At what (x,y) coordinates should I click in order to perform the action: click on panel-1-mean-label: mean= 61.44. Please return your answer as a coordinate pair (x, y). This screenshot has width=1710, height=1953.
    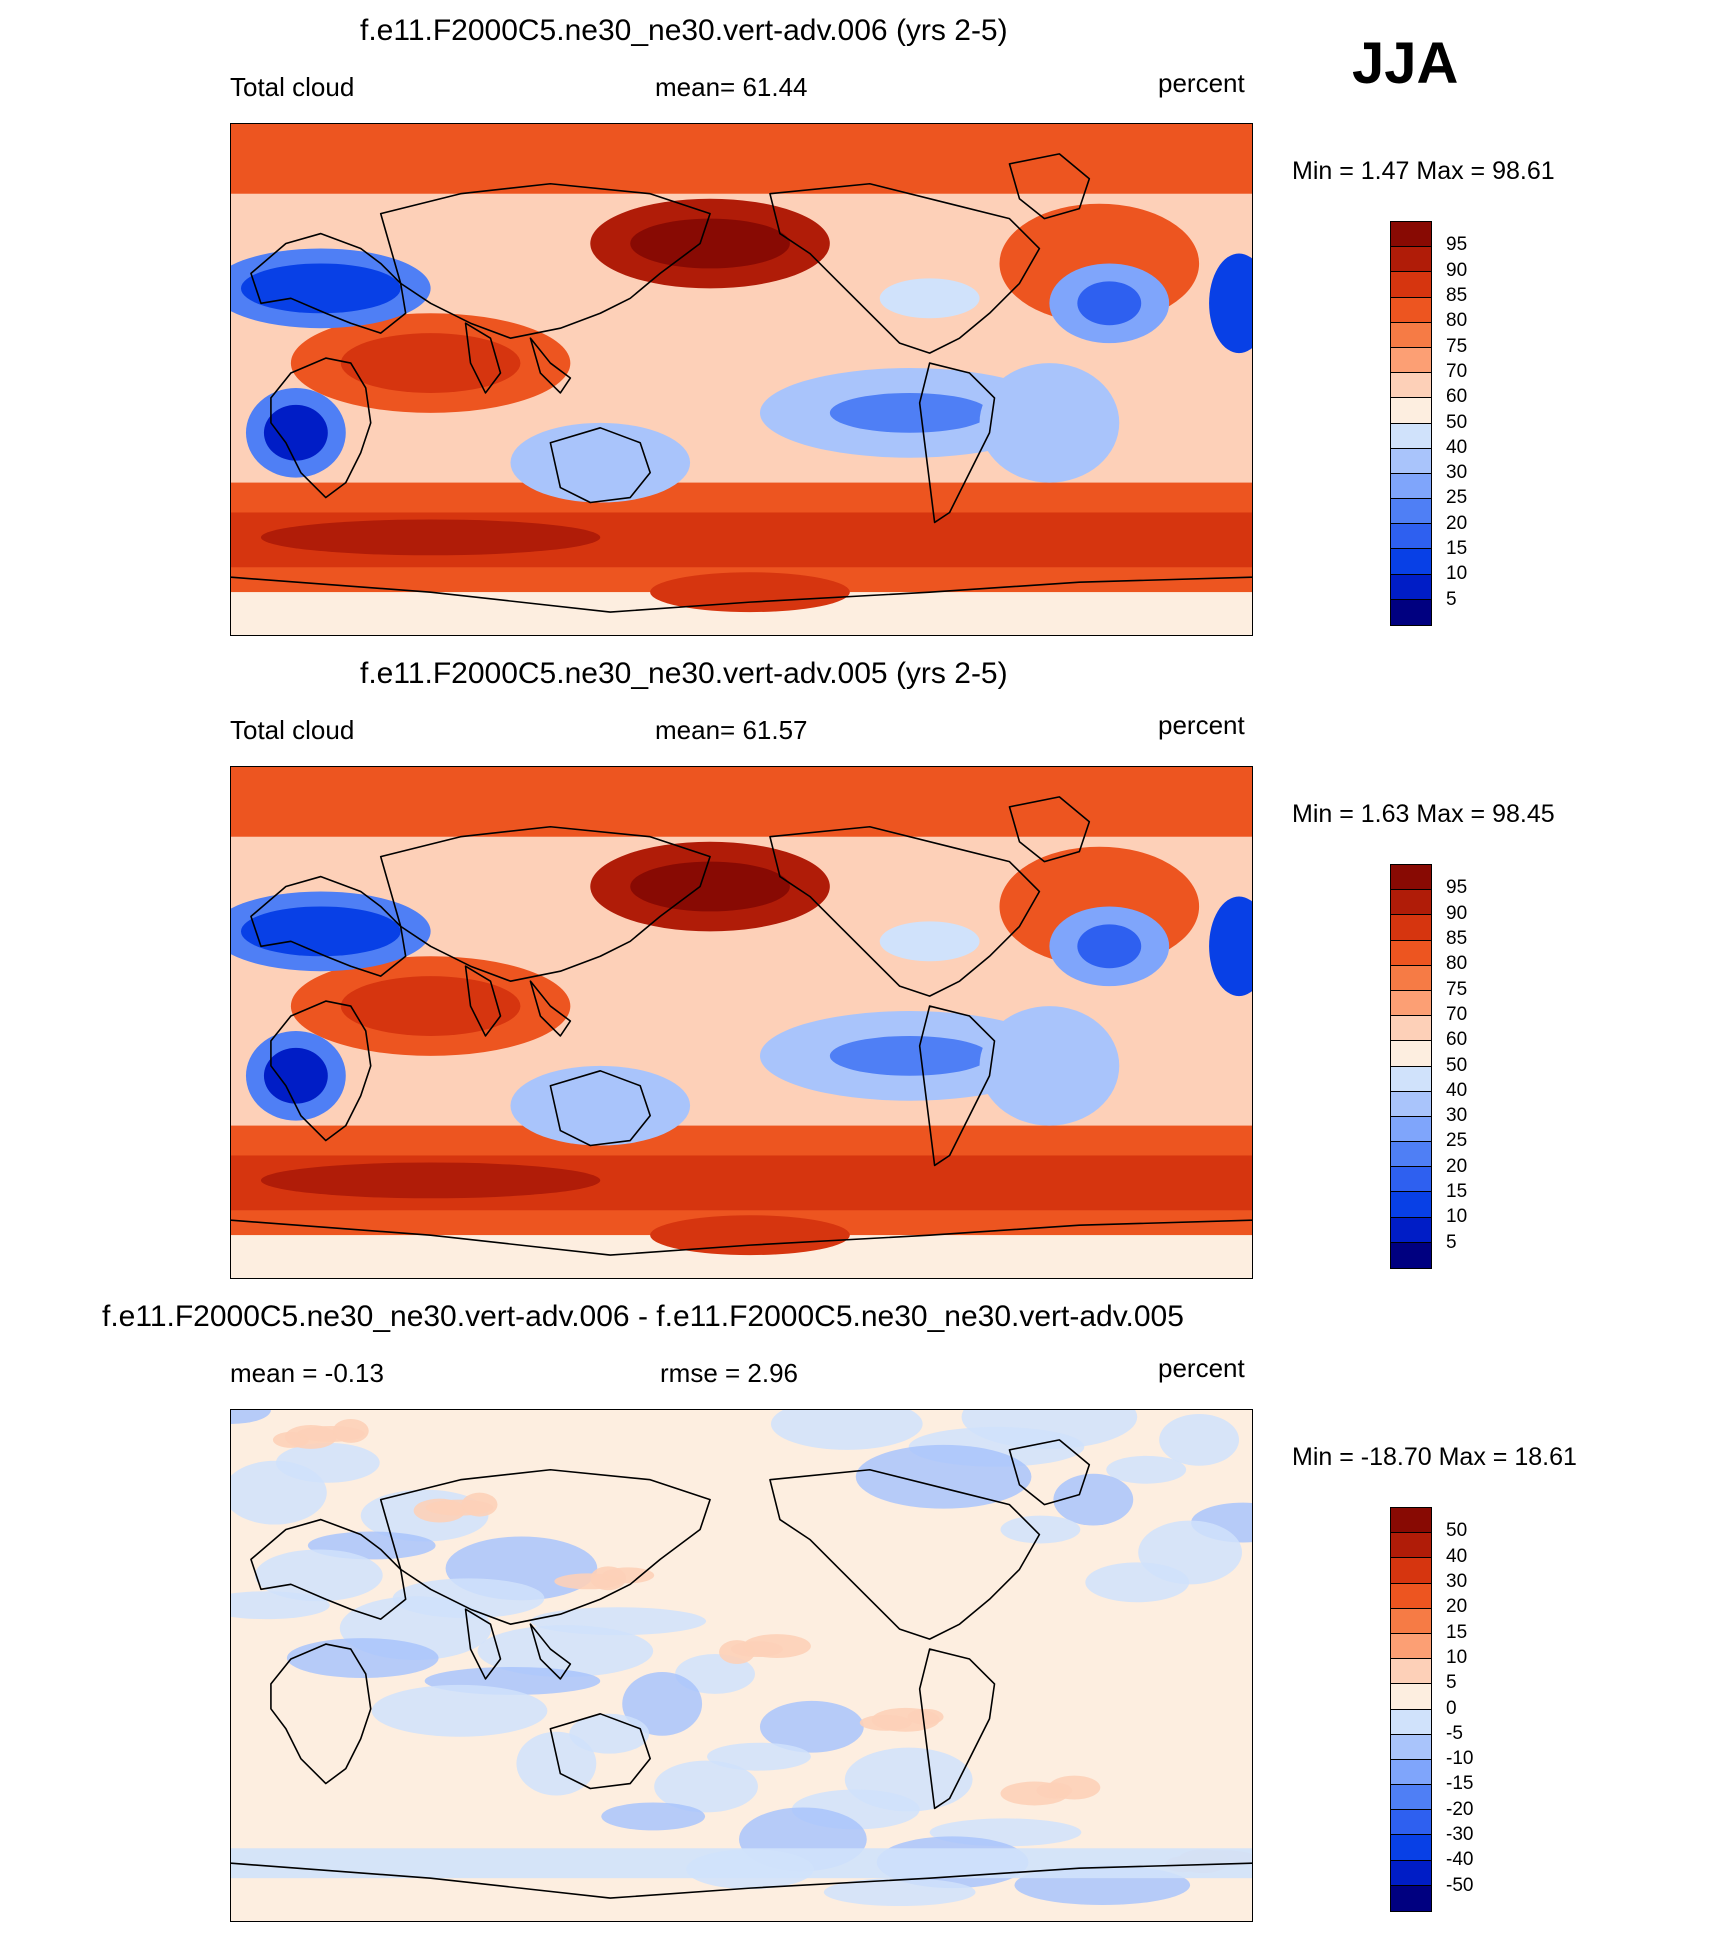
    Looking at the image, I should click on (731, 87).